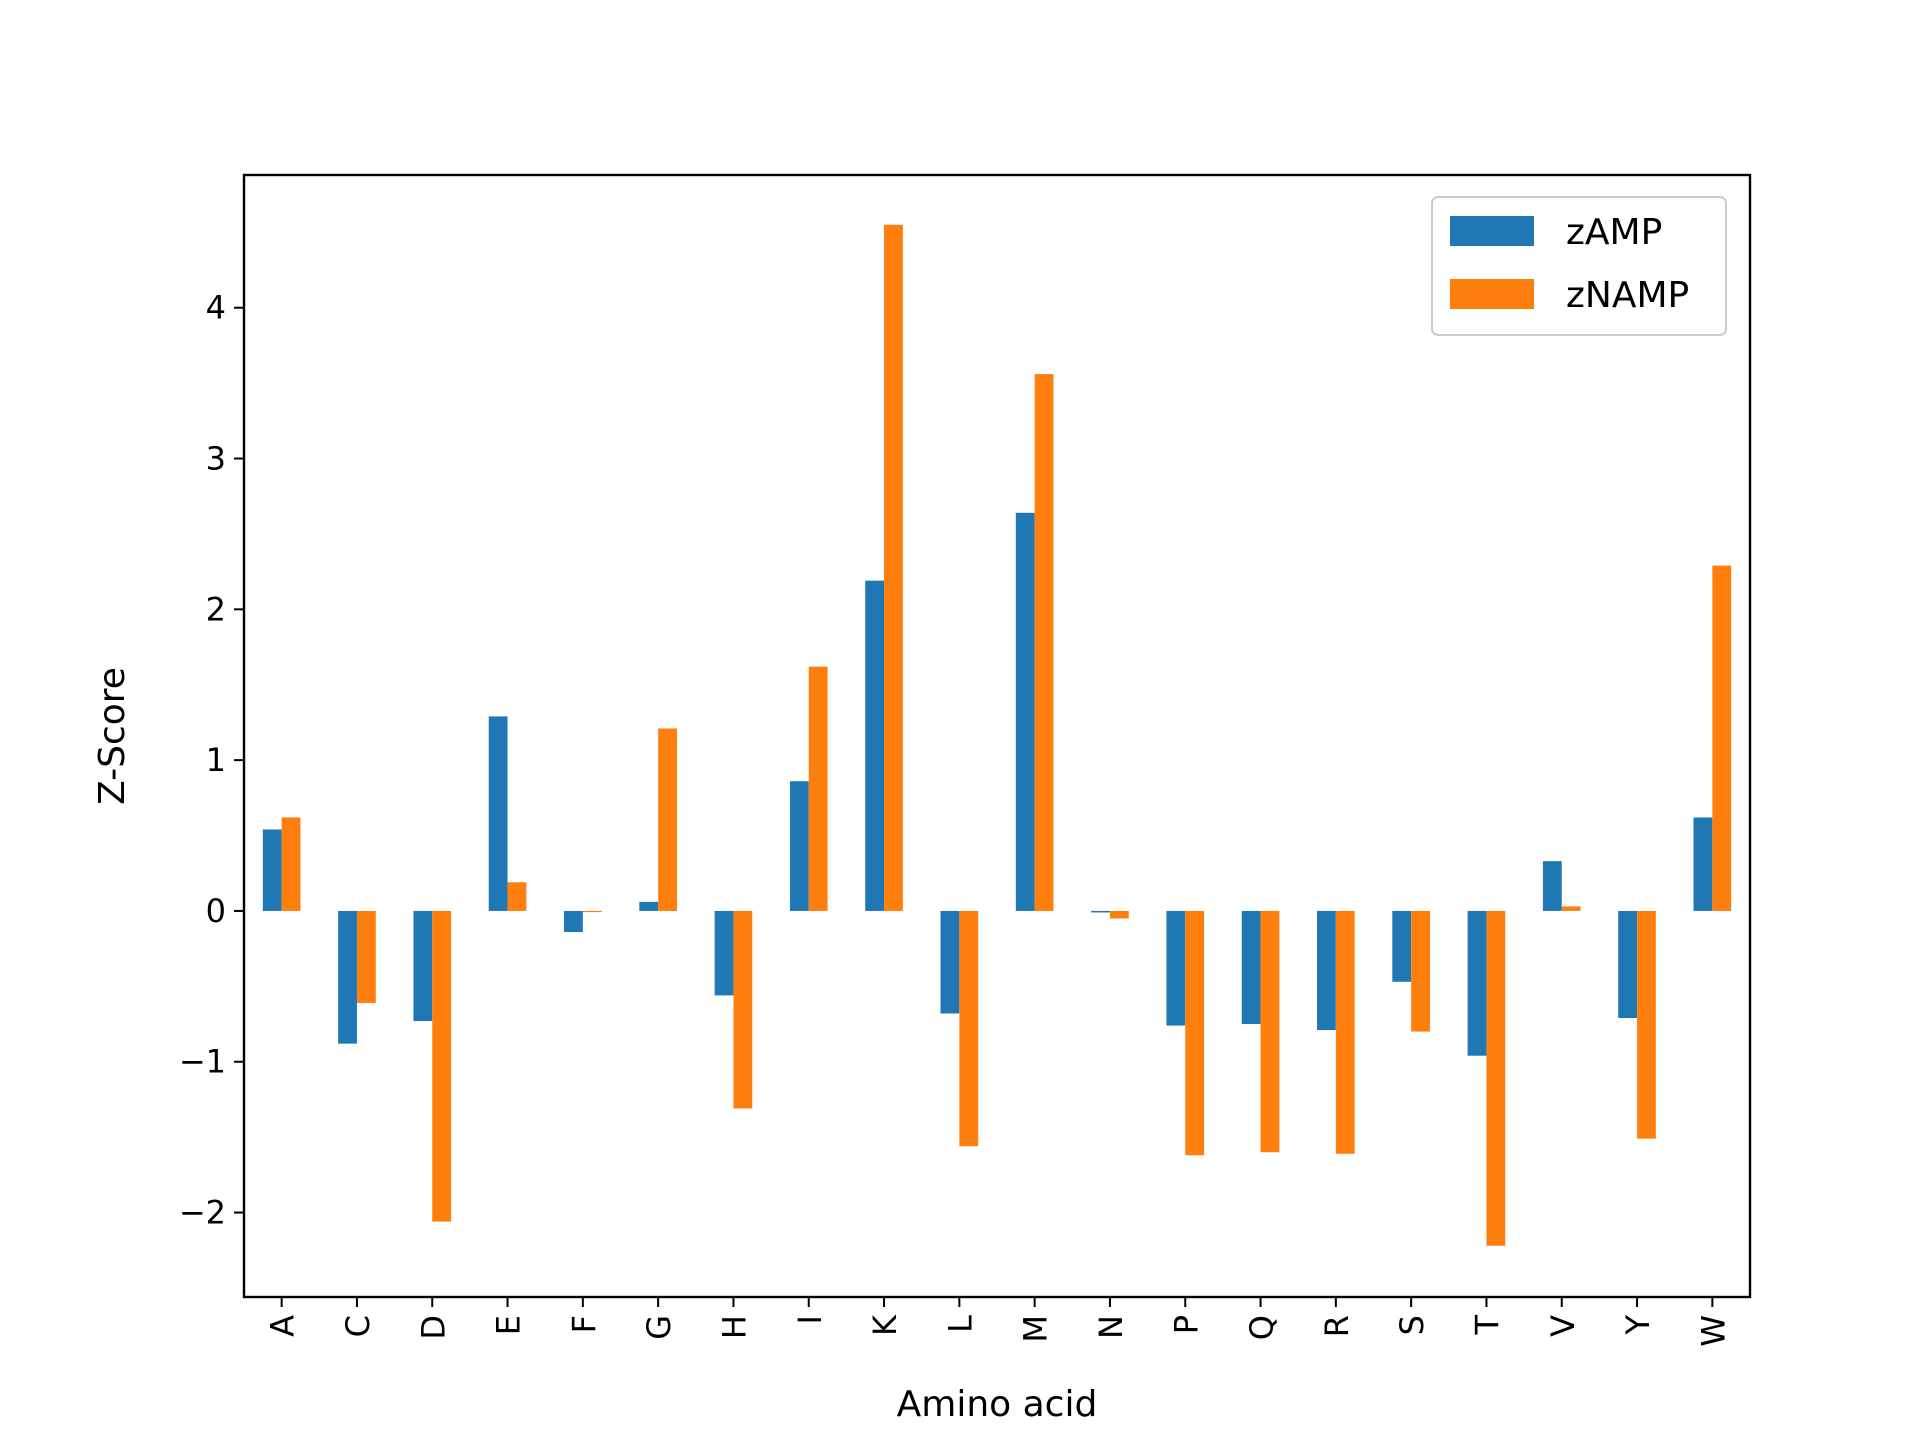  Describe the element at coordinates (1487, 1325) in the screenshot. I see `x-tick-label-t: T` at that location.